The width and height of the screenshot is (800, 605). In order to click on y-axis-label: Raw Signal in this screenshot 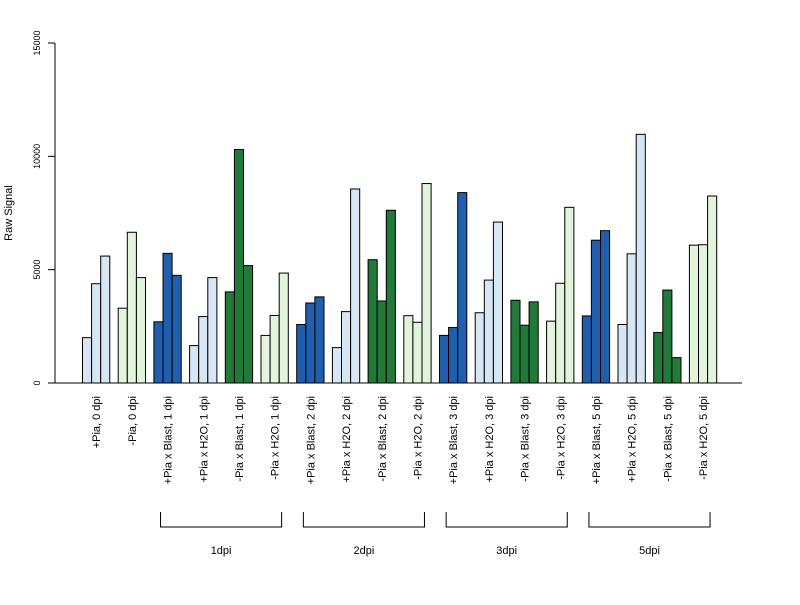, I will do `click(9, 213)`.